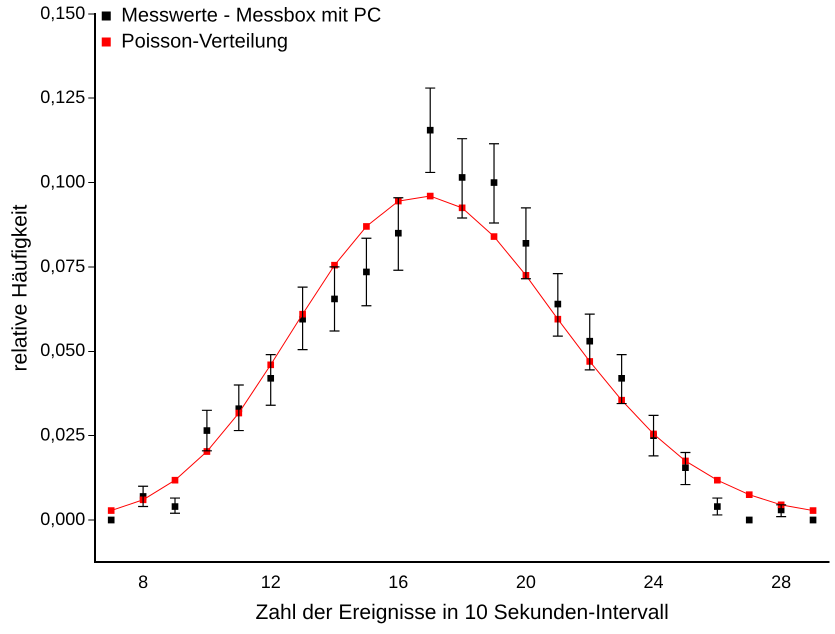  Describe the element at coordinates (63, 266) in the screenshot. I see `y-tick-label: 0,075` at that location.